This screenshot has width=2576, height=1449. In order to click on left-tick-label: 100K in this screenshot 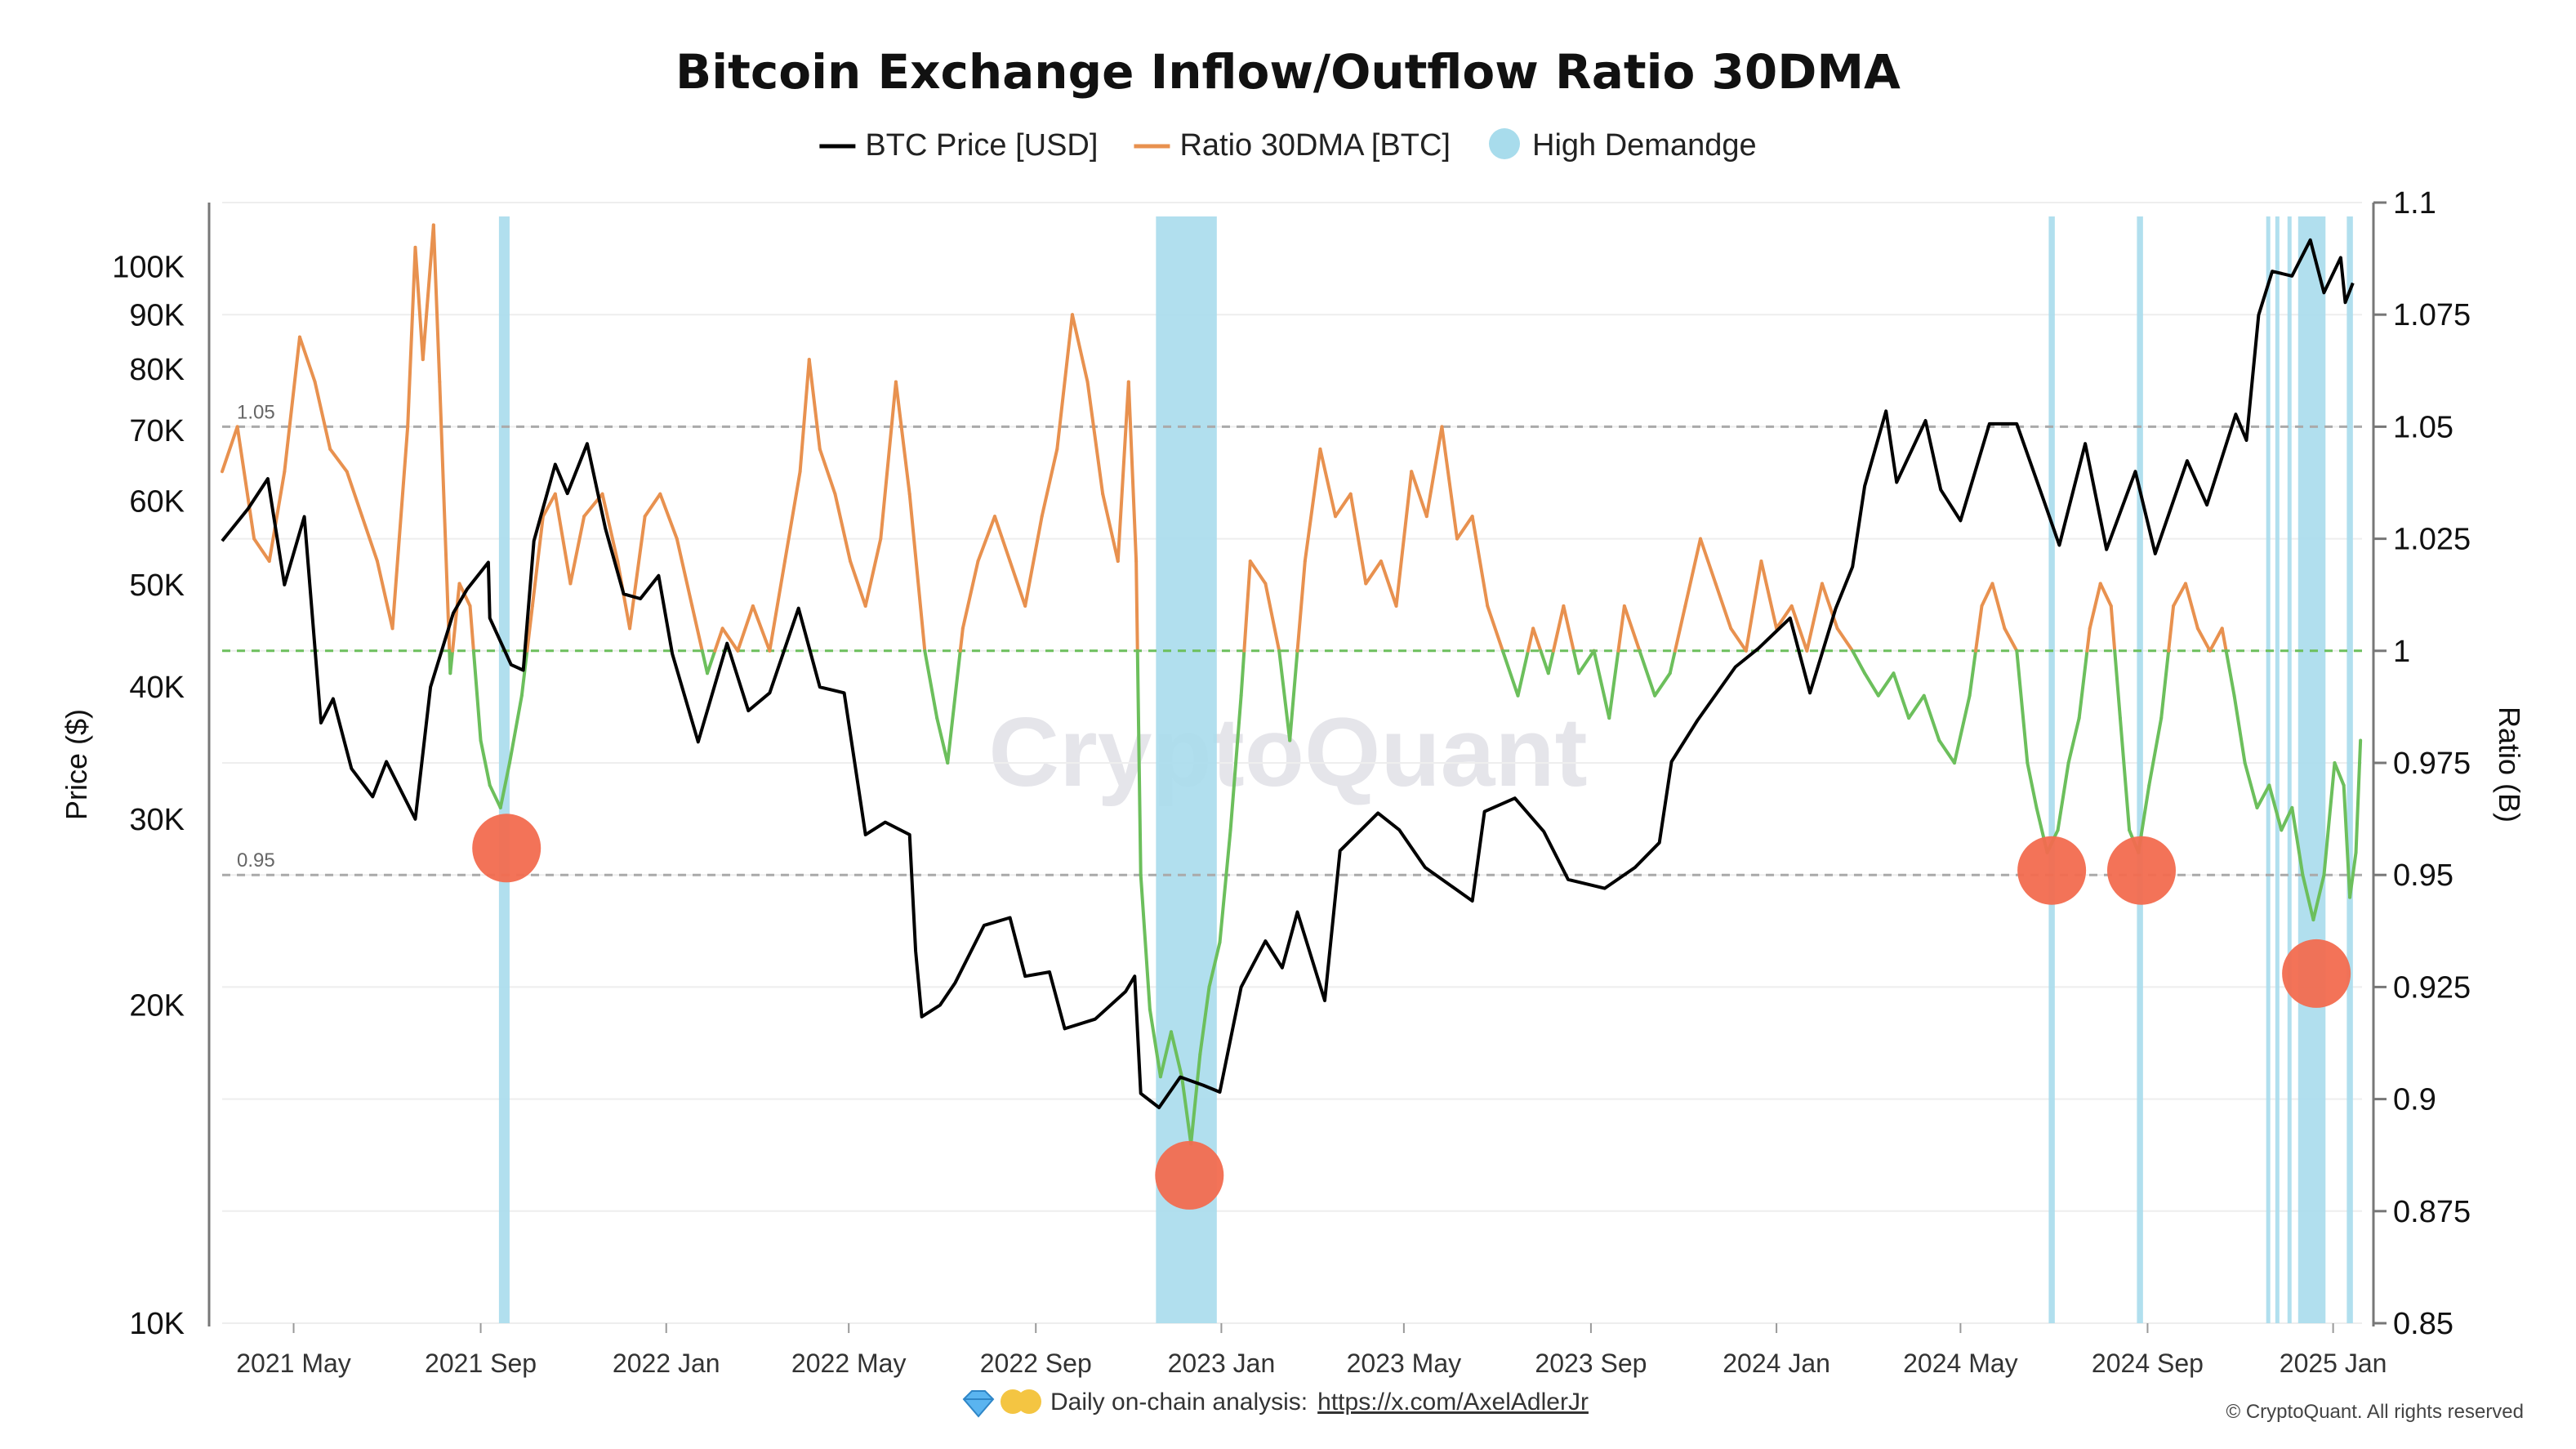, I will do `click(148, 268)`.